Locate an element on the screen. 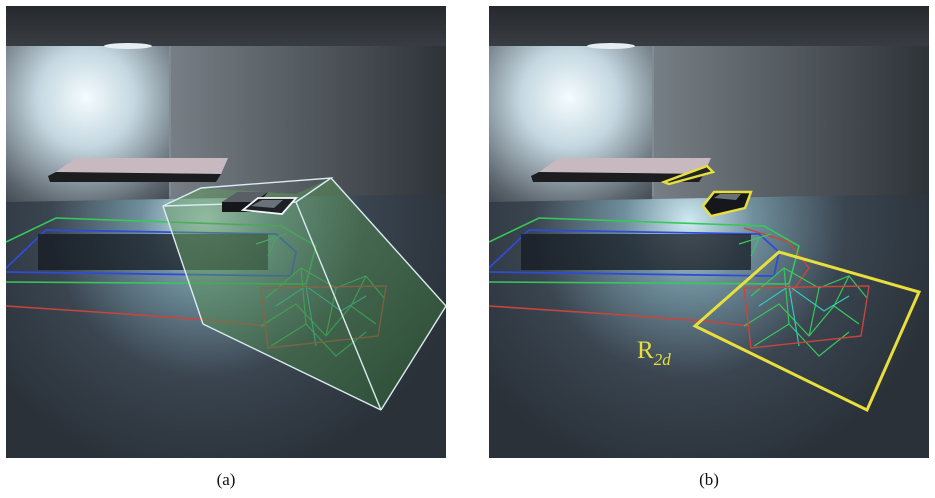 The image size is (935, 498). white-box-top is located at coordinates (267, 204).